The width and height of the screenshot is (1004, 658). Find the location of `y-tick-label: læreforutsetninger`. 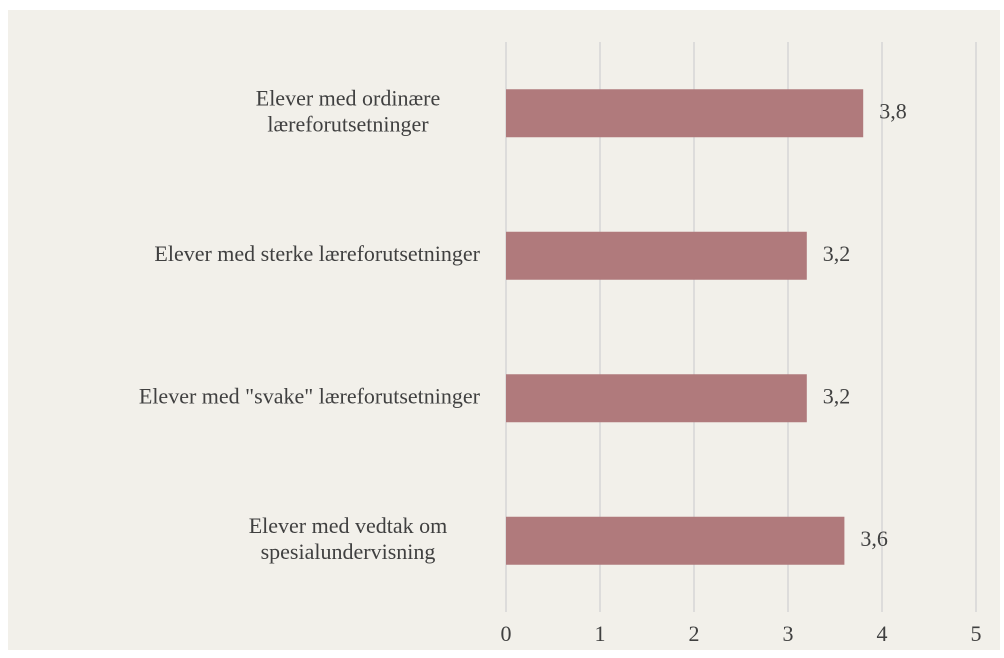

y-tick-label: læreforutsetninger is located at coordinates (348, 123).